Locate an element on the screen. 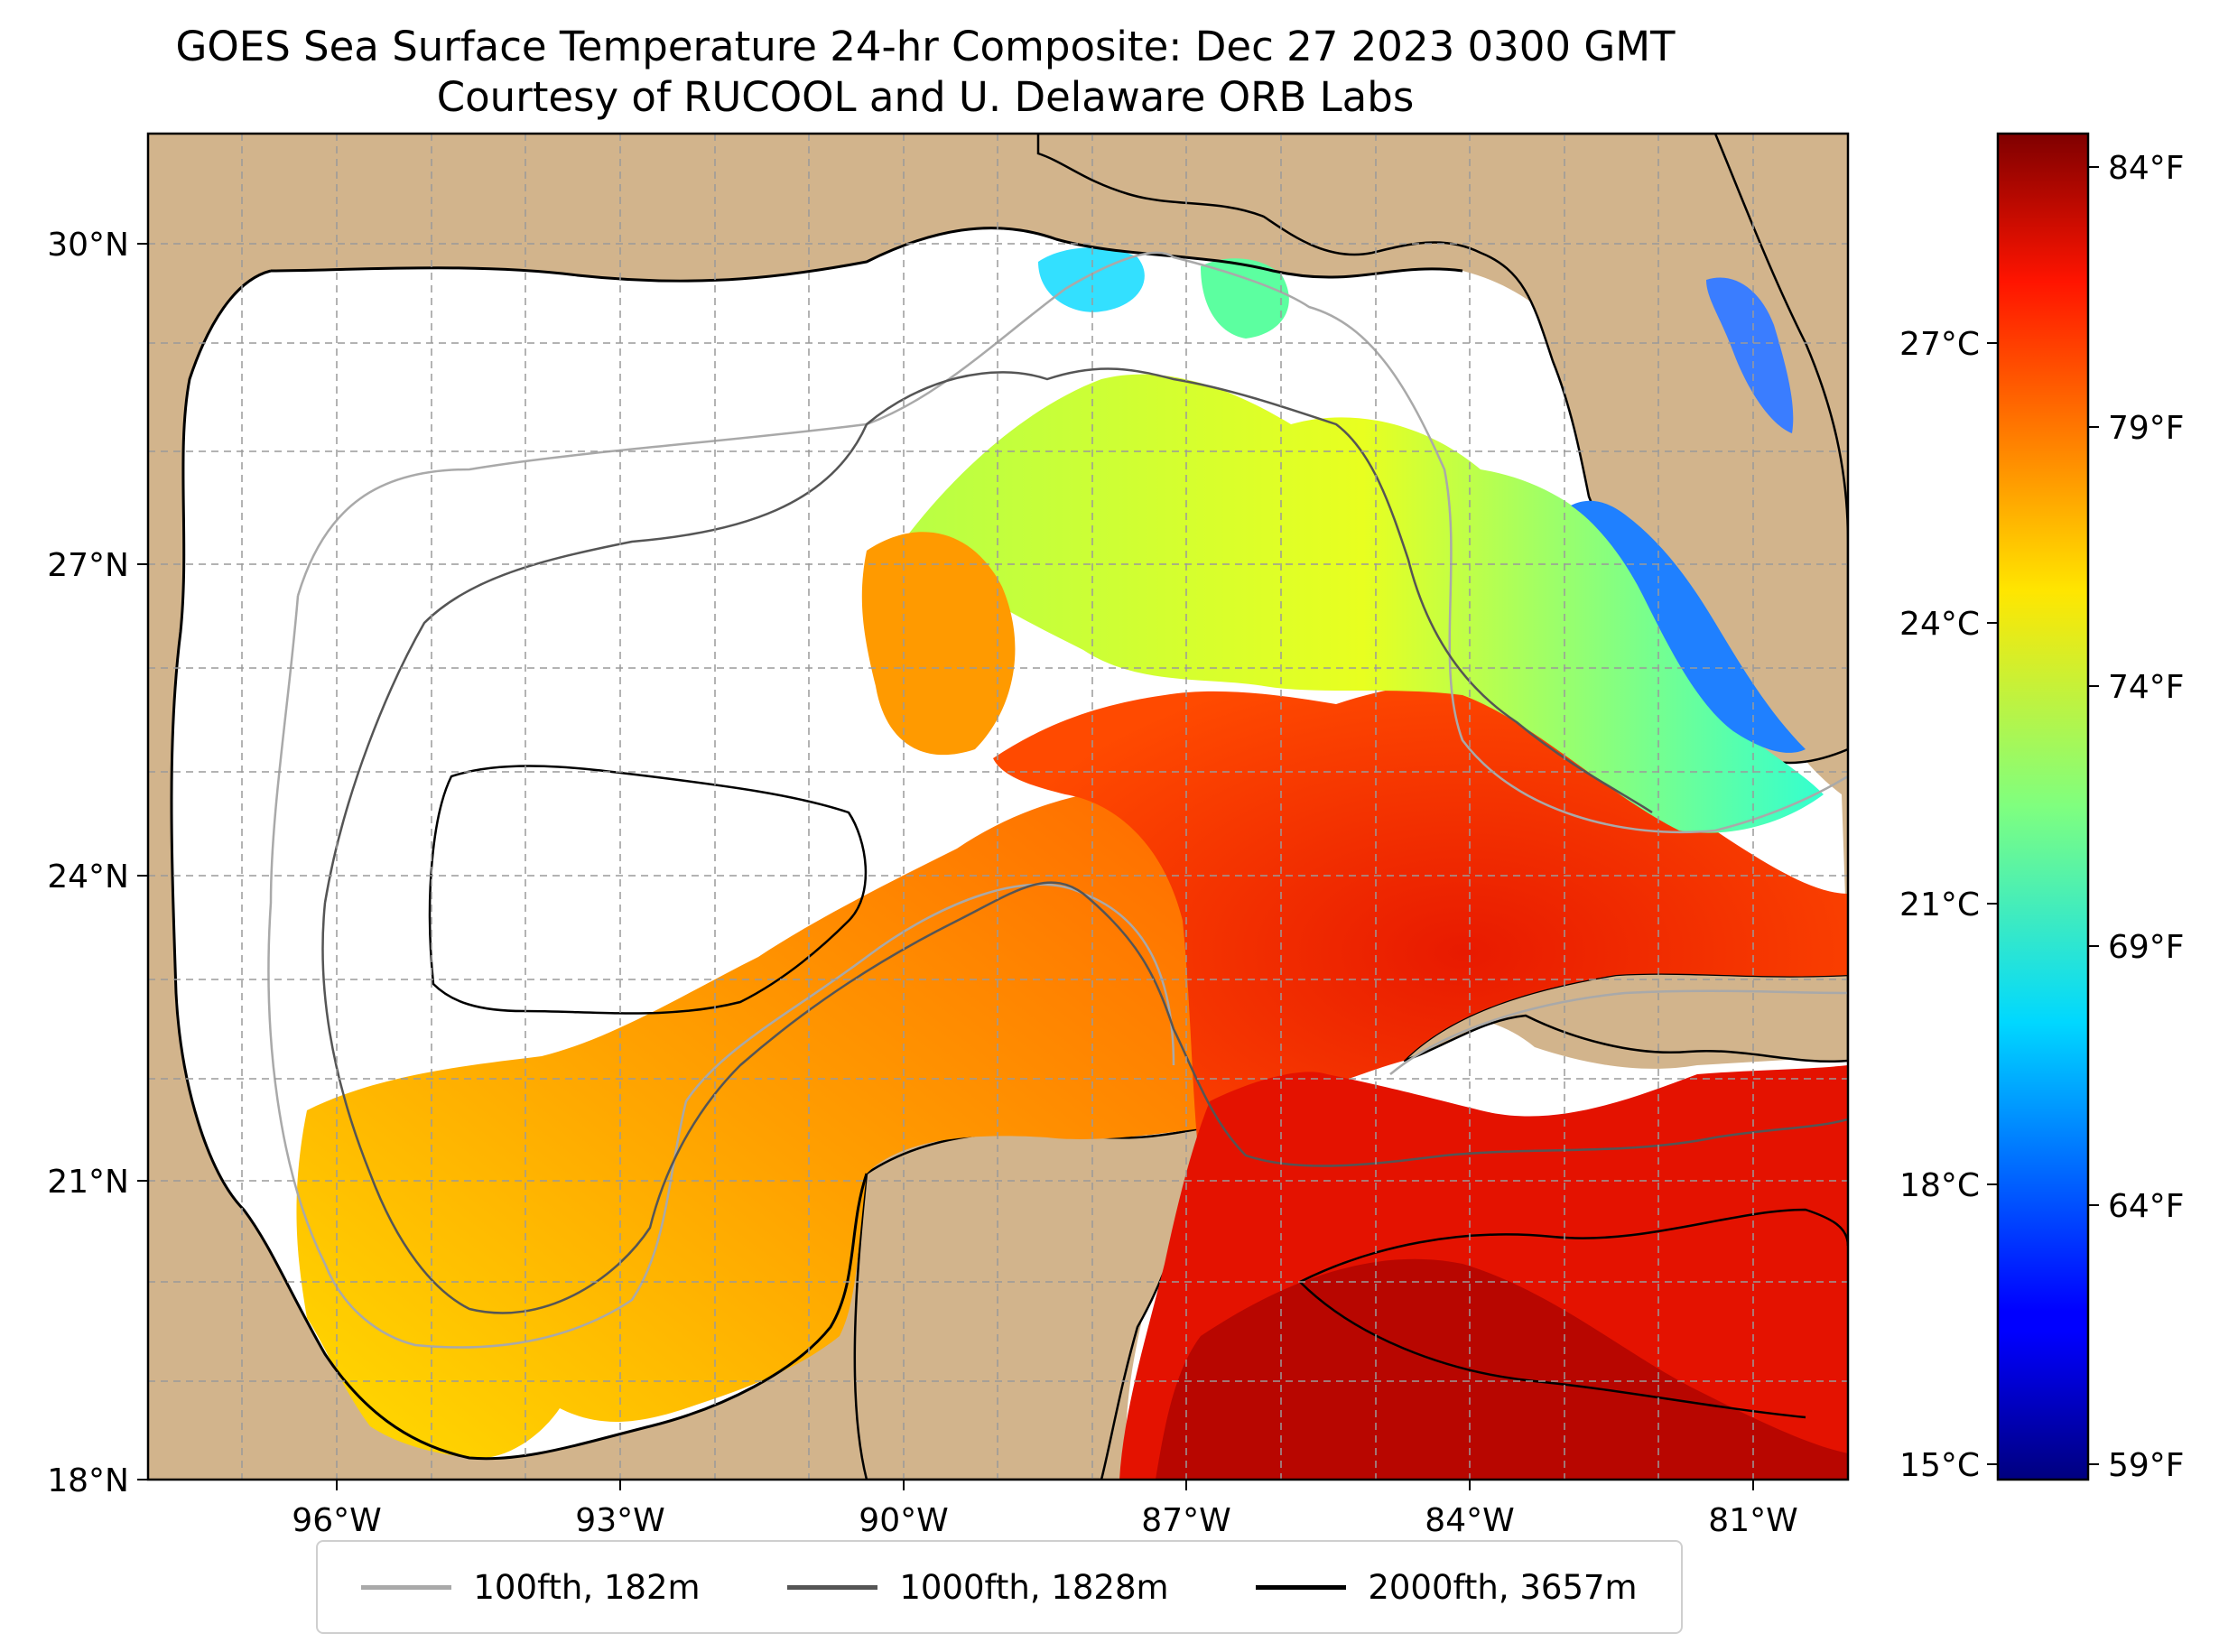 This screenshot has width=2219, height=1652. lon-label-93: 93°W is located at coordinates (619, 1520).